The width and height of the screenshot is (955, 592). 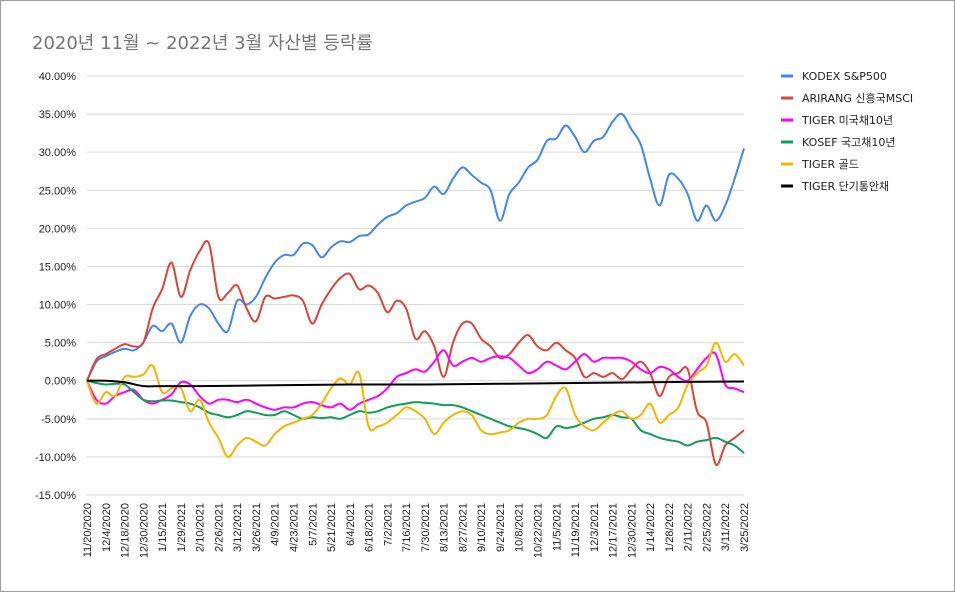 What do you see at coordinates (219, 527) in the screenshot?
I see `x-tick-label: 2/26/2021` at bounding box center [219, 527].